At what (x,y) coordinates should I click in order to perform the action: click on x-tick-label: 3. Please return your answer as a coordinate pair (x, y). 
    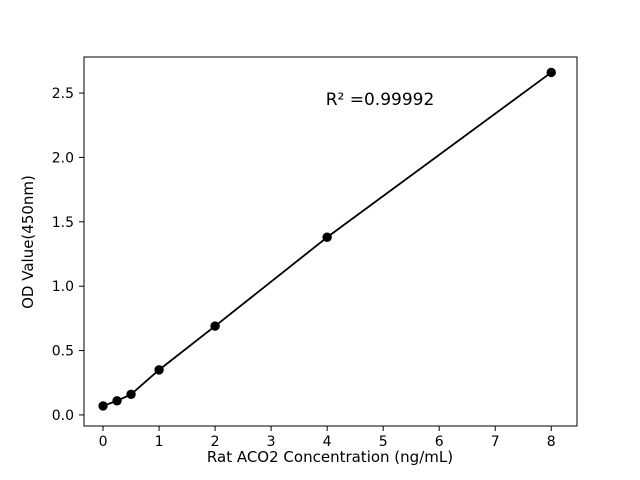
    Looking at the image, I should click on (271, 442).